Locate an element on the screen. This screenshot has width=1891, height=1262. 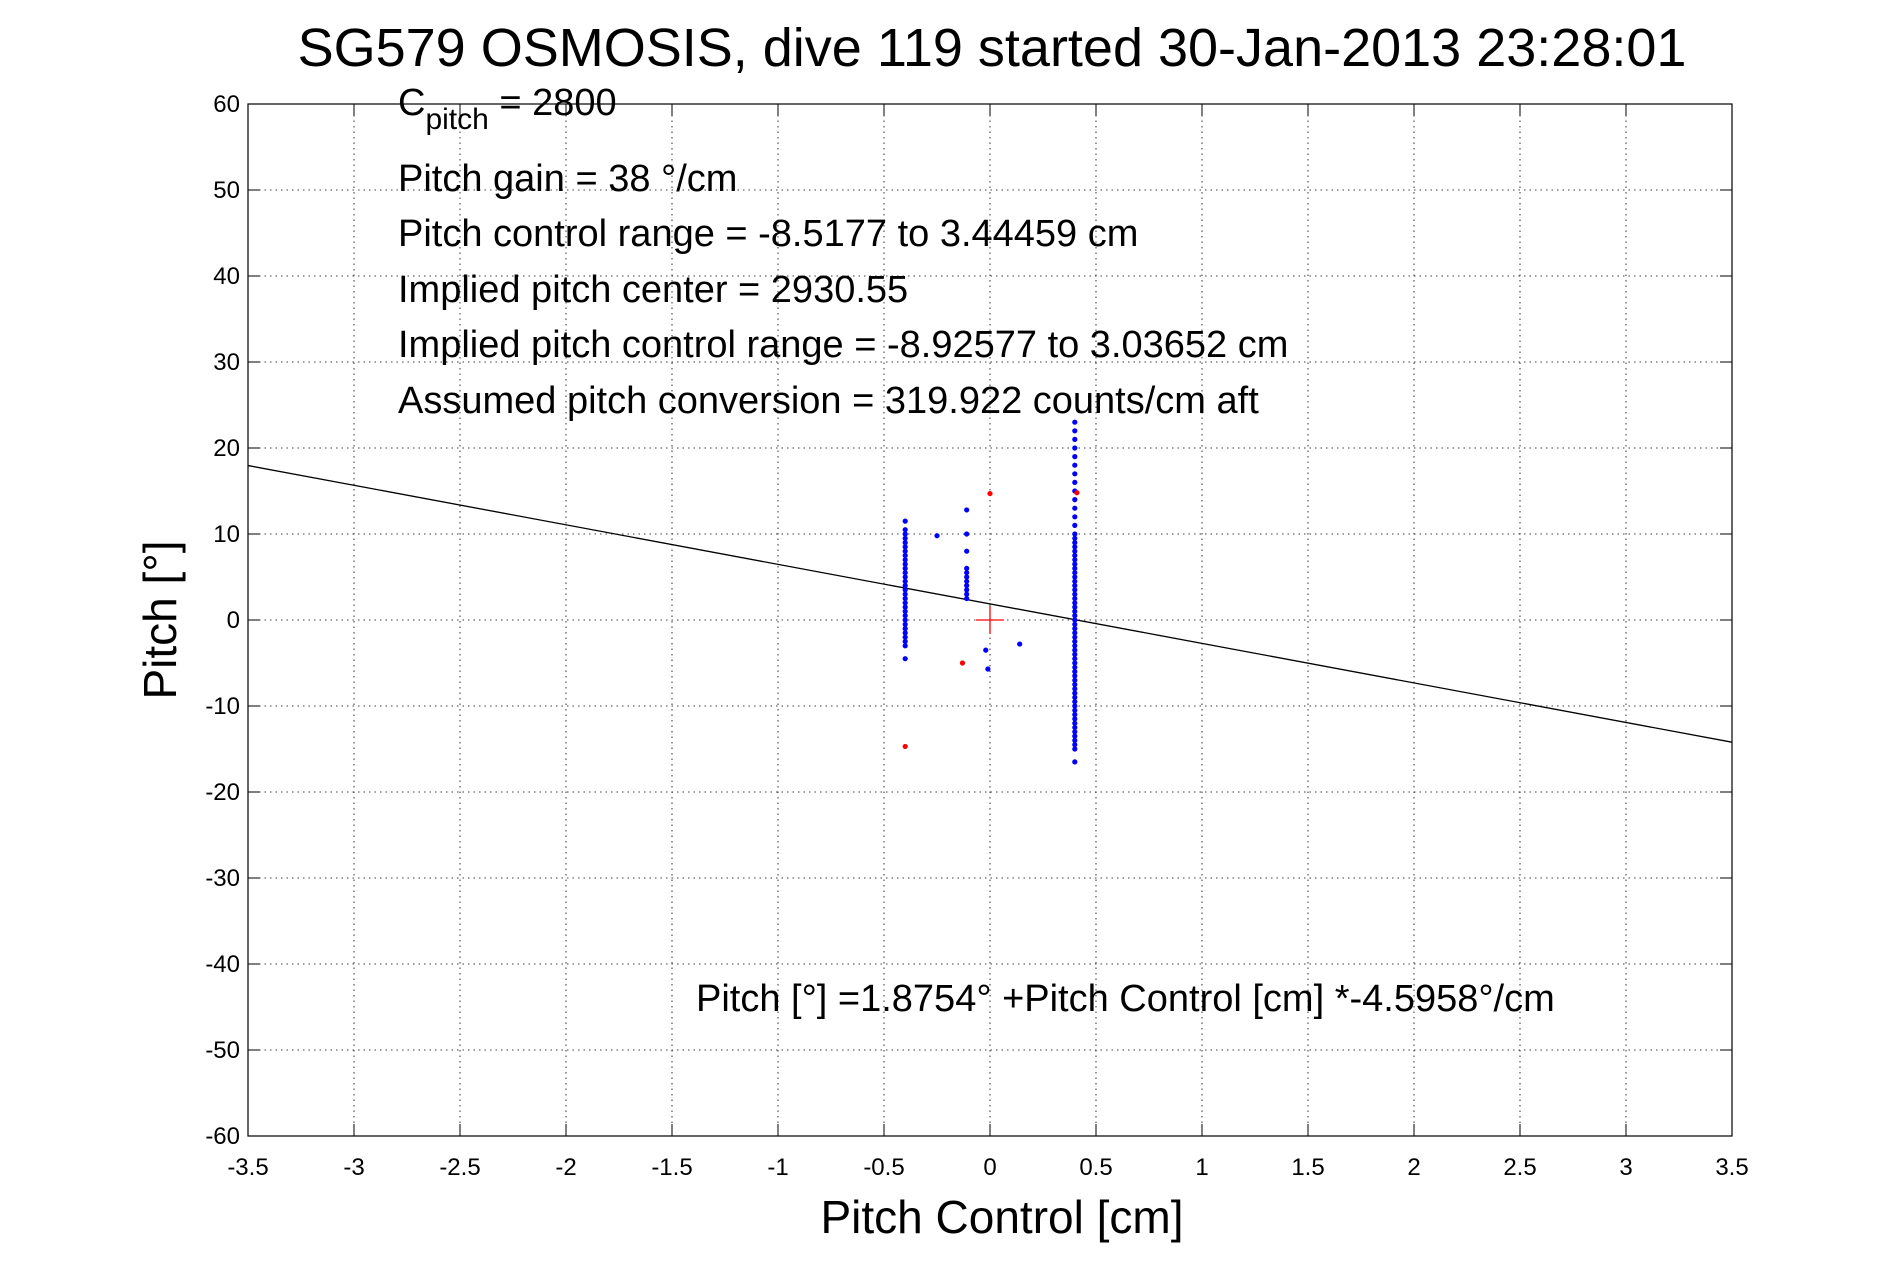
x-tick-label: 3 is located at coordinates (1625, 1167).